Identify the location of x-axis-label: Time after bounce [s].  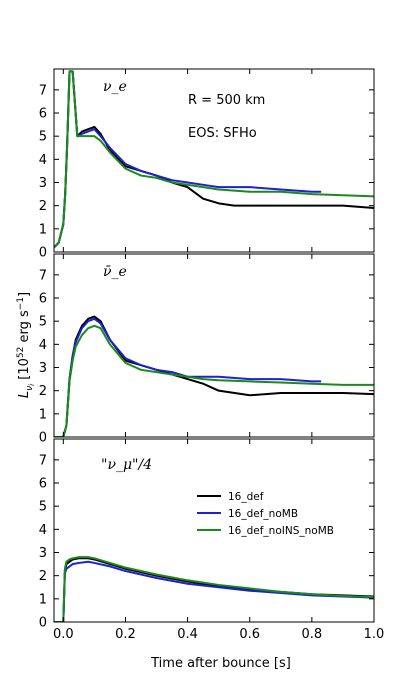
(220, 663).